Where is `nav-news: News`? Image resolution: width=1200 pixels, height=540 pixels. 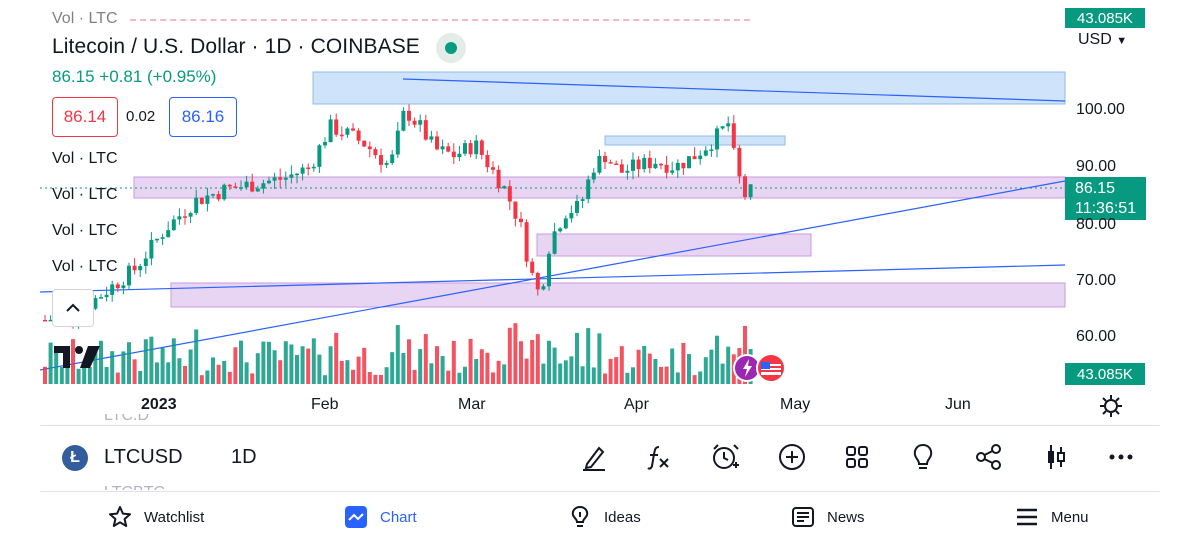 nav-news: News is located at coordinates (828, 517).